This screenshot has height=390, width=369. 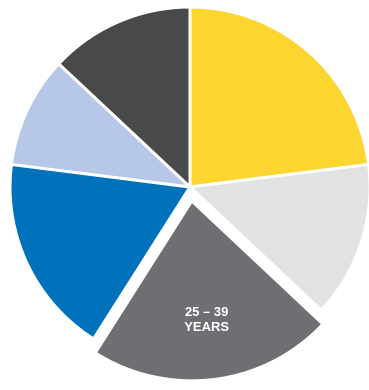 I want to click on slice-label: 25 – 39 YEARS, so click(x=207, y=318).